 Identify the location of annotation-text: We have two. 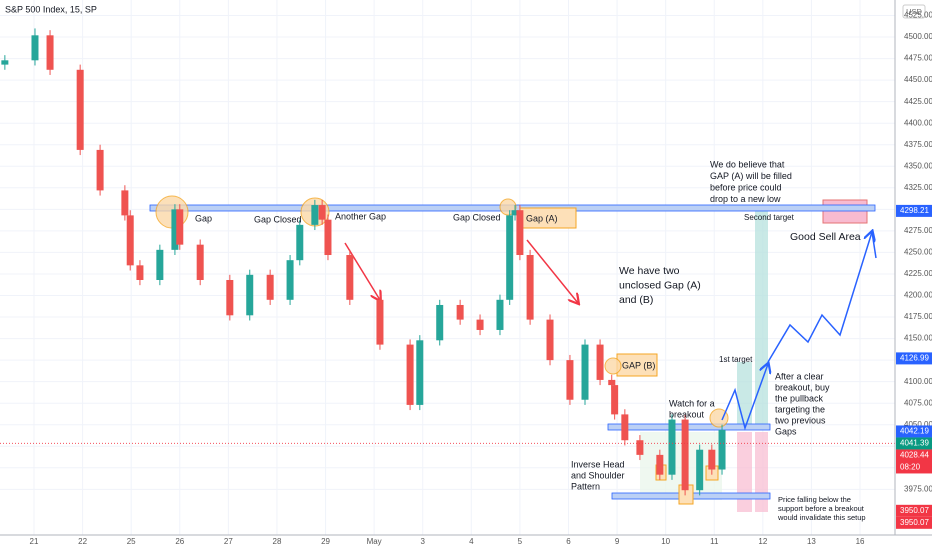
(649, 271).